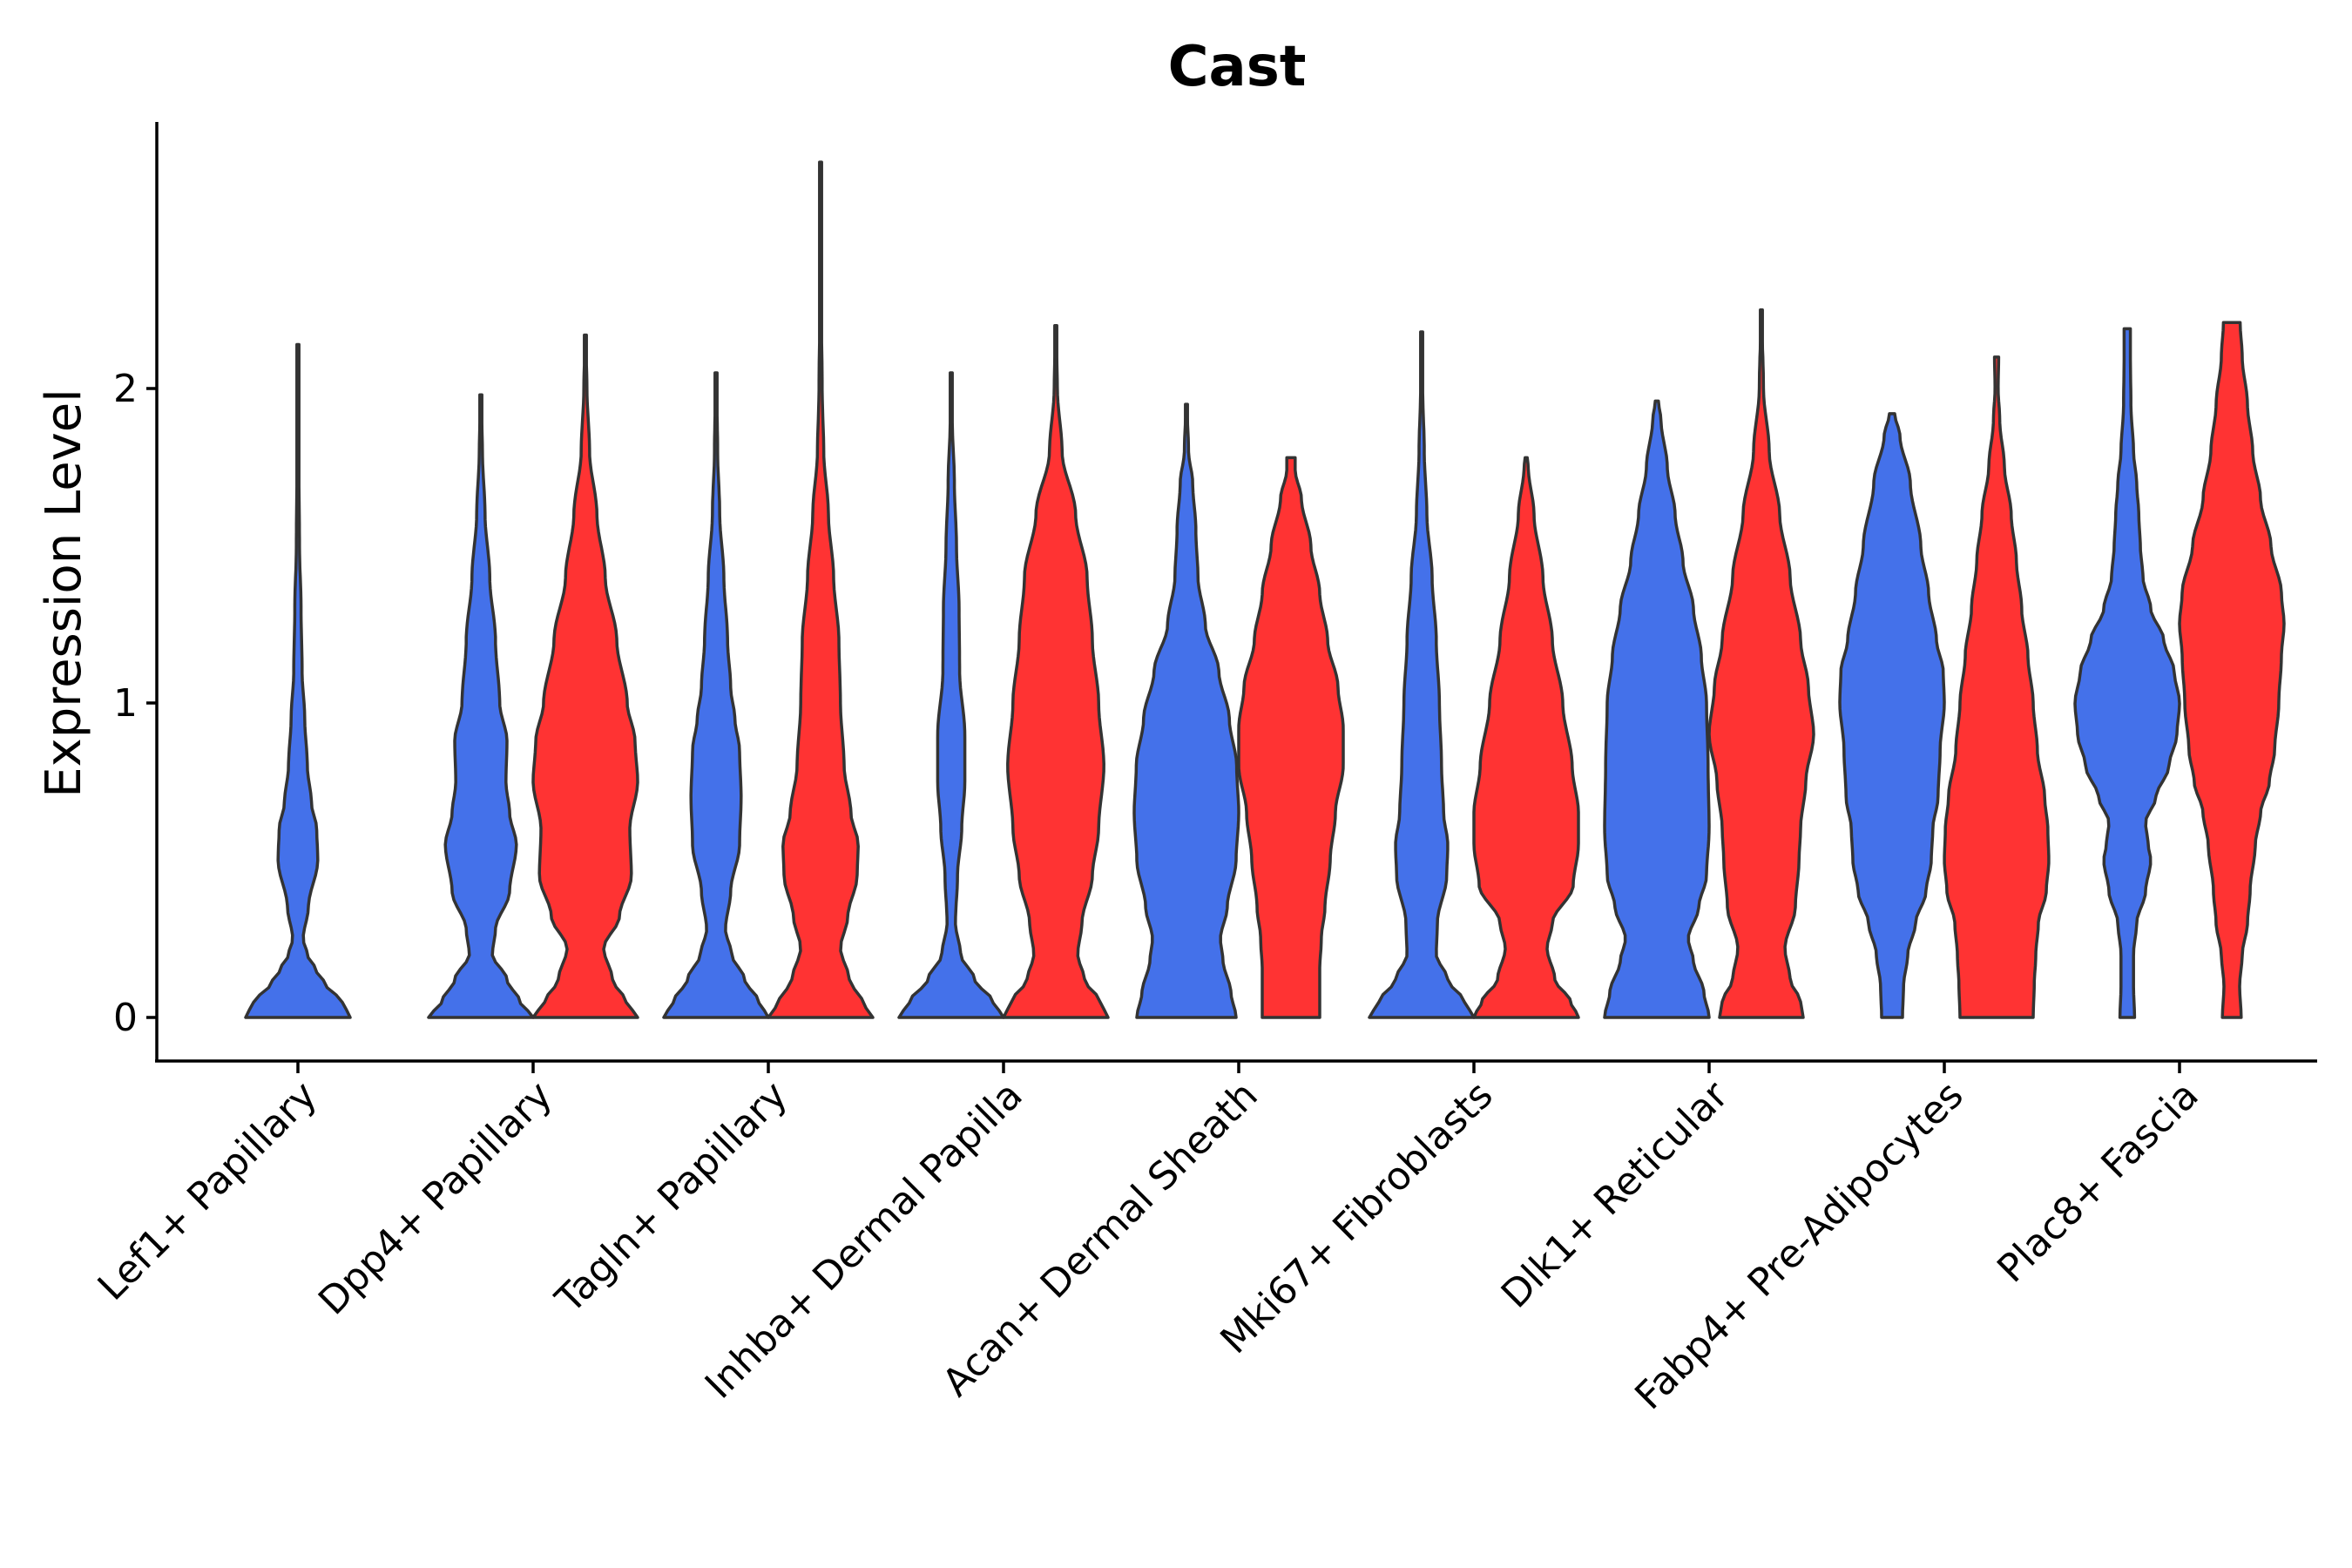 This screenshot has height=1568, width=2352. What do you see at coordinates (125, 1018) in the screenshot?
I see `y-tick-label: 0` at bounding box center [125, 1018].